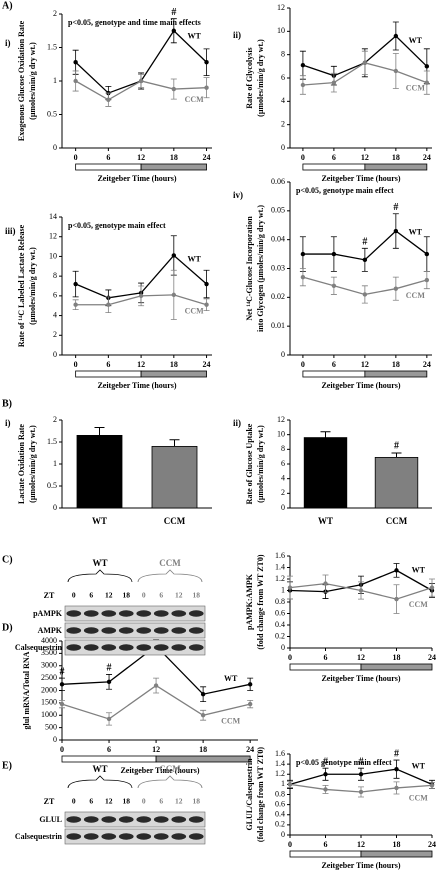 This screenshot has height=874, width=448. What do you see at coordinates (197, 801) in the screenshot?
I see `lane-label: 18` at bounding box center [197, 801].